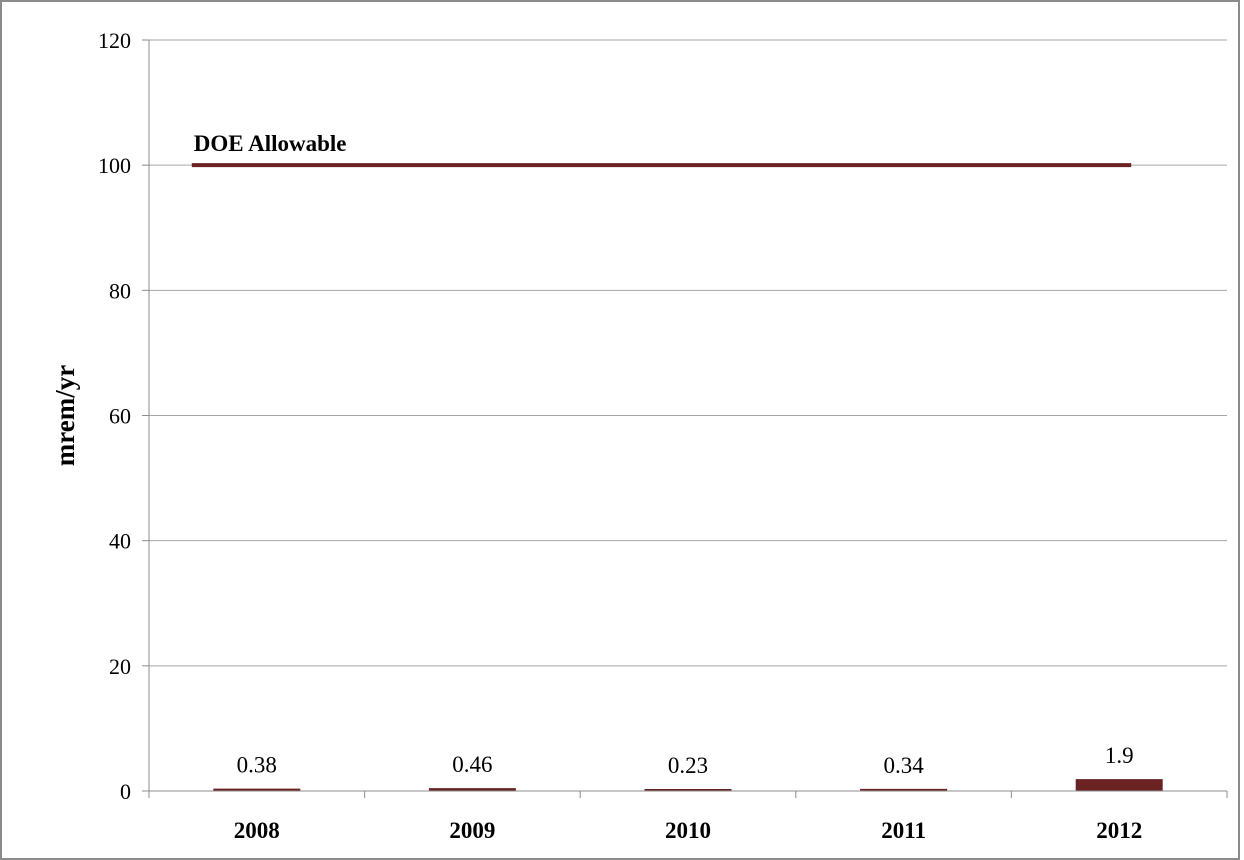 This screenshot has width=1244, height=860. Describe the element at coordinates (257, 830) in the screenshot. I see `x-tick-label: 2008` at that location.